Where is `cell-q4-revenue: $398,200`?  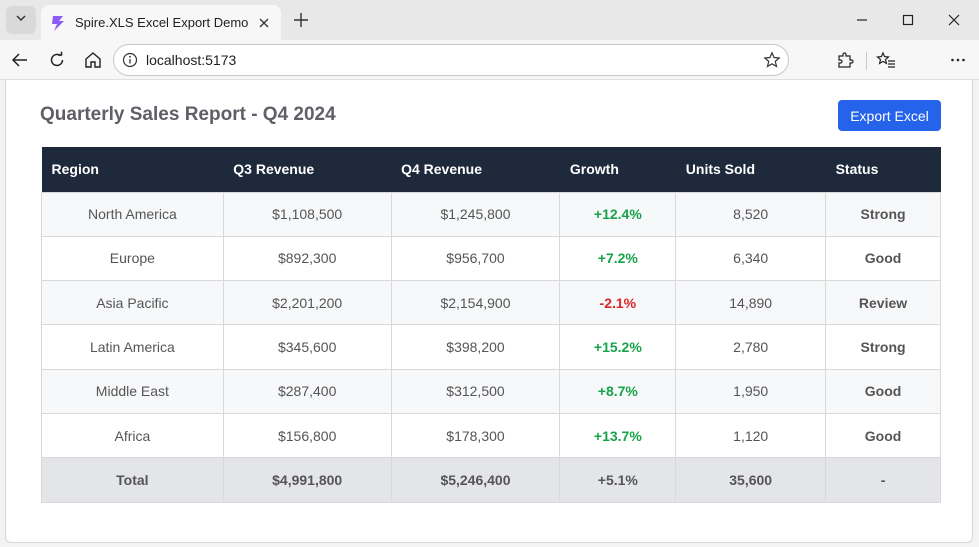 cell-q4-revenue: $398,200 is located at coordinates (475, 347).